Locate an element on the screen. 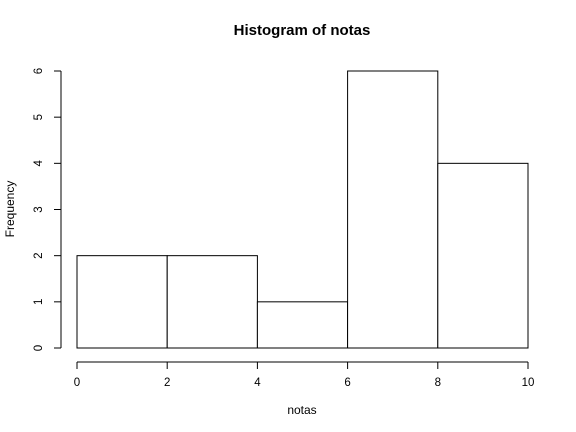  y-axis: 0 1 2 3 4 5 6 is located at coordinates (47, 209).